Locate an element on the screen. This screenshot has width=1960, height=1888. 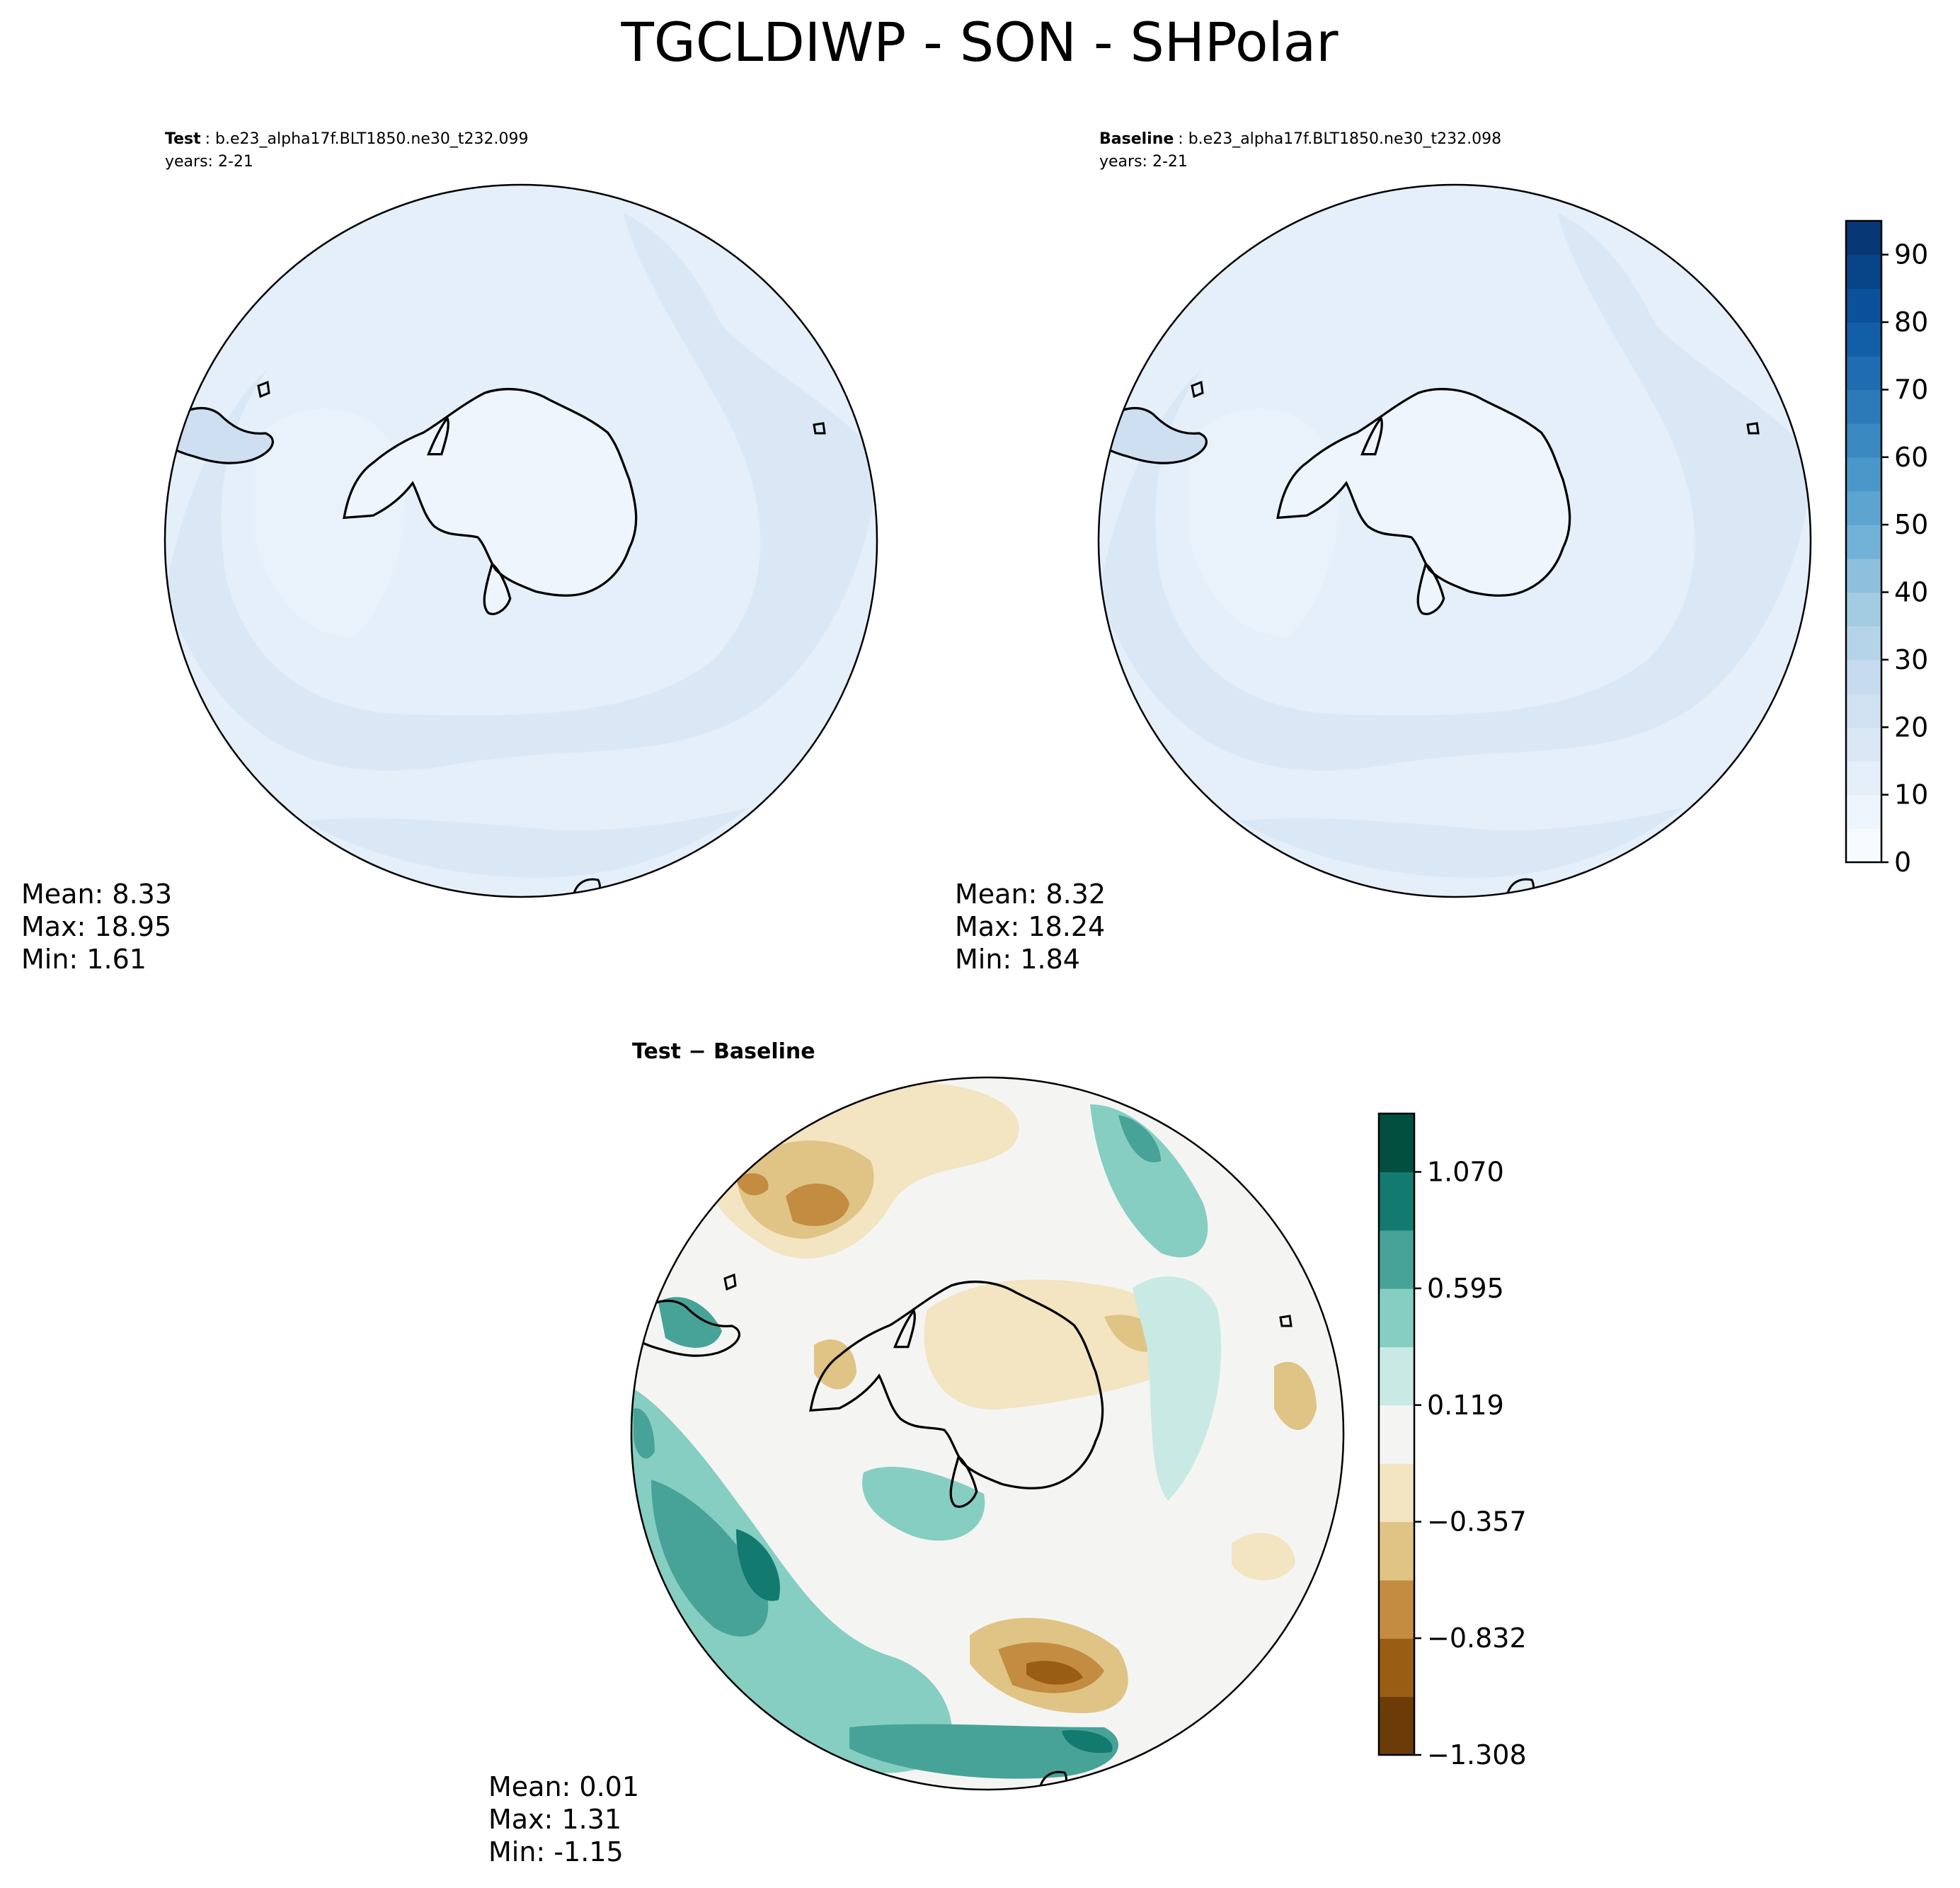
test-coast-island-east is located at coordinates (819, 428).